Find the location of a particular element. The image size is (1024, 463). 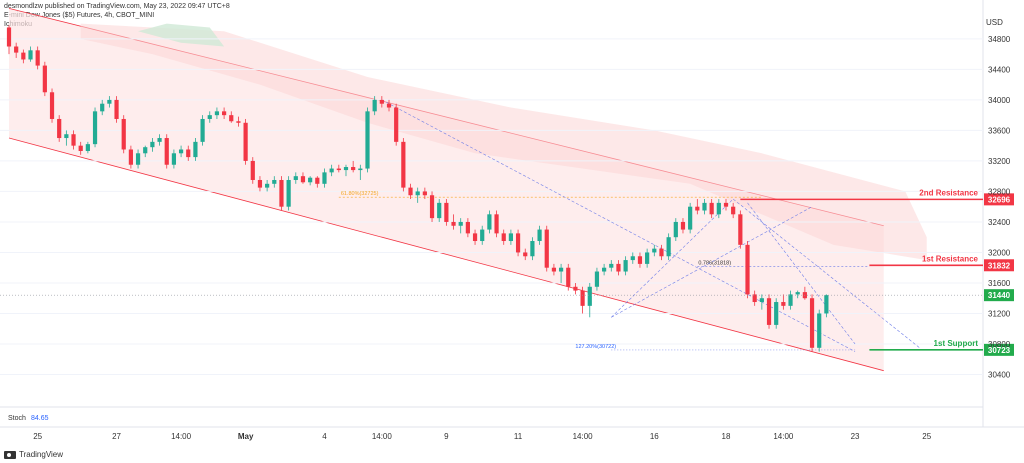

y-tick-label: 30400 is located at coordinates (999, 374).